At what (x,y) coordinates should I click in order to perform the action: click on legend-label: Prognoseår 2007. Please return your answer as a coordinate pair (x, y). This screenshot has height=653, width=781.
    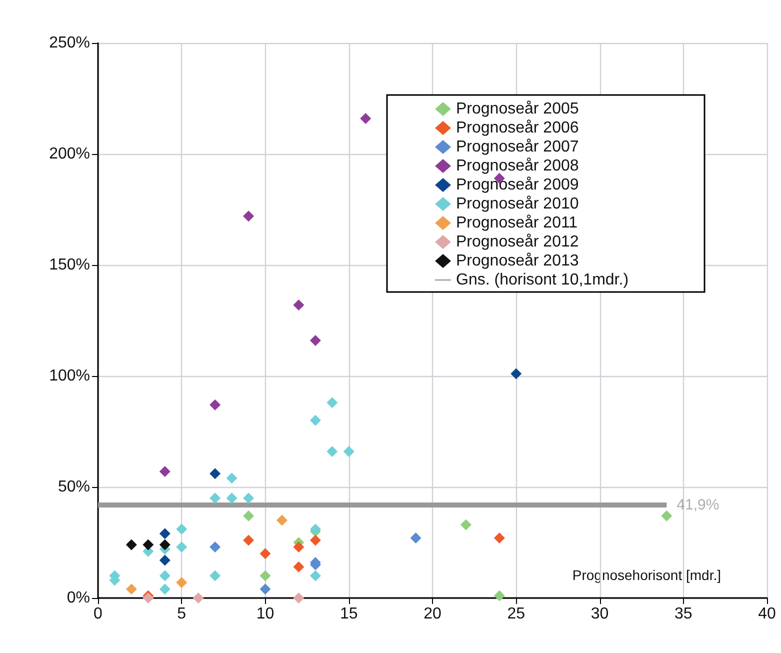
    Looking at the image, I should click on (517, 147).